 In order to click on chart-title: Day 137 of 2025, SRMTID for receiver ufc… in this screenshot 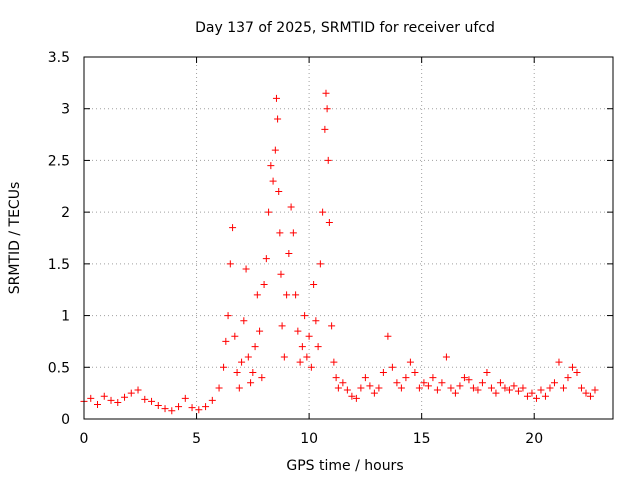, I will do `click(345, 28)`.